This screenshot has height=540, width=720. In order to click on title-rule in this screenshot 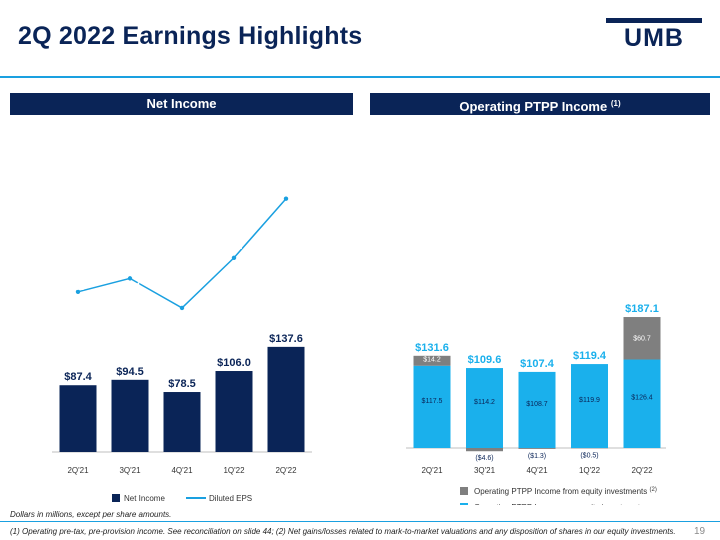, I will do `click(360, 77)`.